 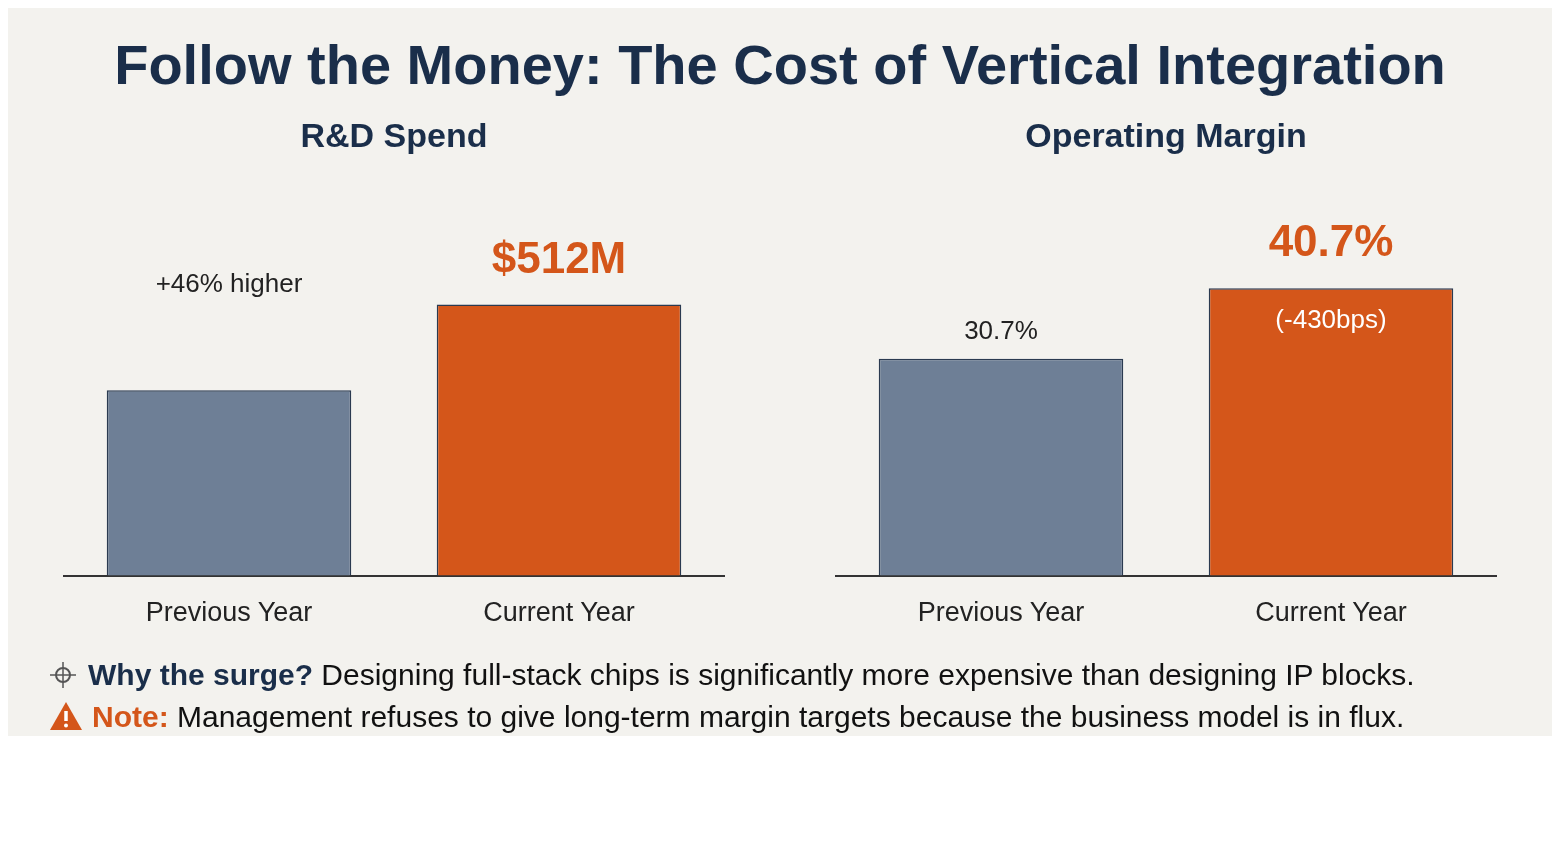 What do you see at coordinates (780, 65) in the screenshot?
I see `text: Follow the Money: The Cost of Vertical Integration` at bounding box center [780, 65].